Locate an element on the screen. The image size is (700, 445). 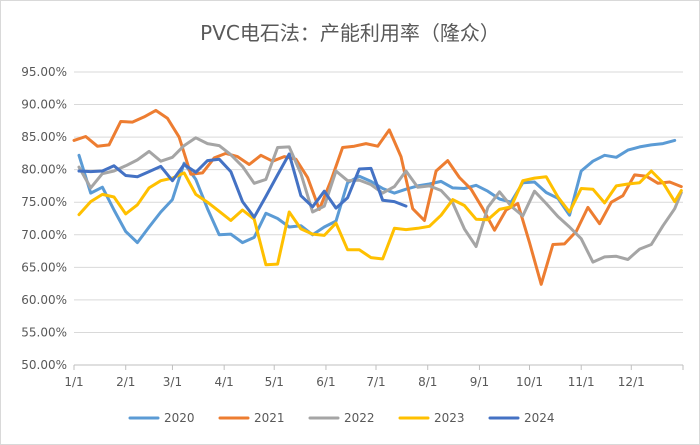
legend-label-2024: 2024 is located at coordinates (539, 418).